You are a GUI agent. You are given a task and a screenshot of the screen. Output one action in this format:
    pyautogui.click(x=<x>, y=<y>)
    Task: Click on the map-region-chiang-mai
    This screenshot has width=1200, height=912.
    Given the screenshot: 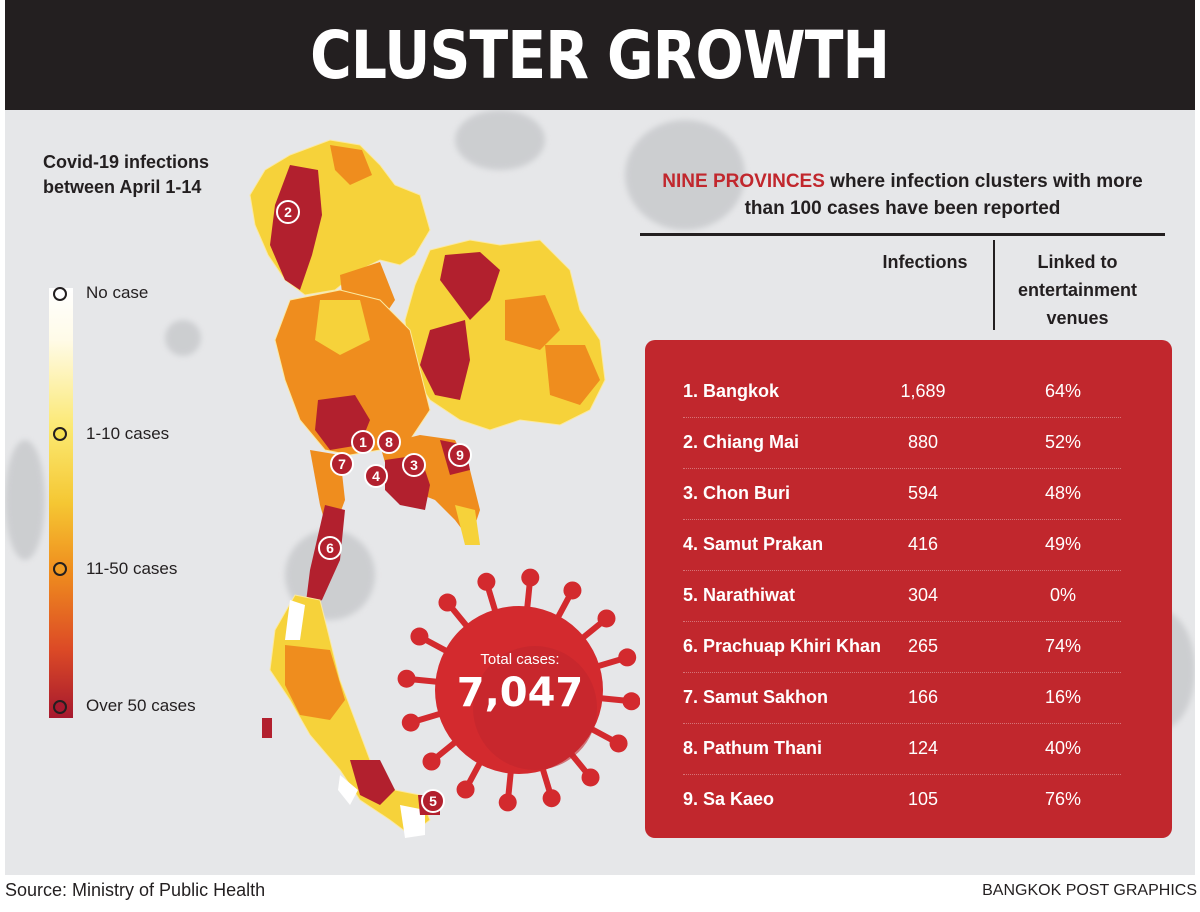 What is the action you would take?
    pyautogui.click(x=296, y=227)
    